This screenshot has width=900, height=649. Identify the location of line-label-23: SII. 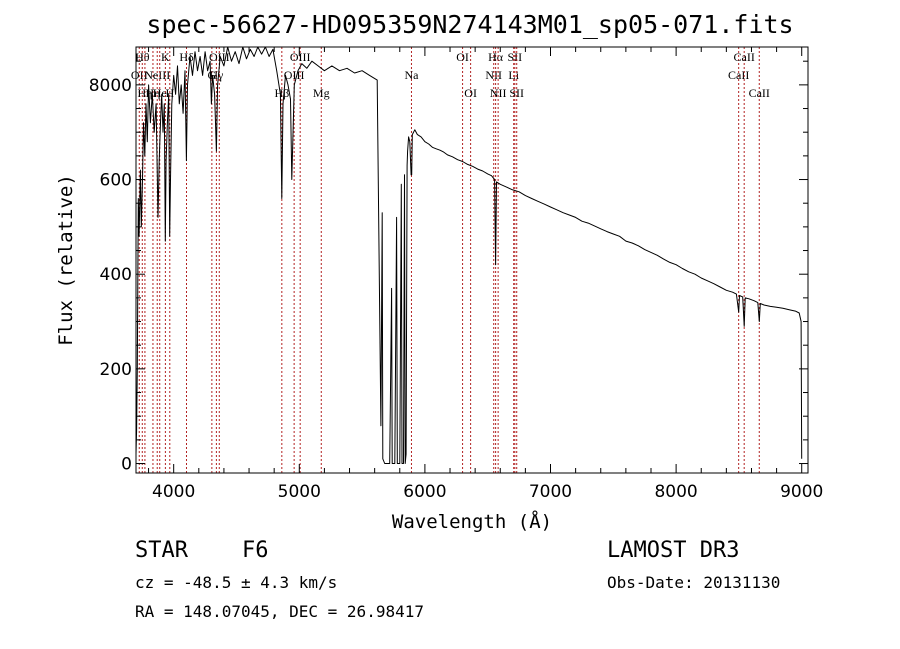
(514, 57).